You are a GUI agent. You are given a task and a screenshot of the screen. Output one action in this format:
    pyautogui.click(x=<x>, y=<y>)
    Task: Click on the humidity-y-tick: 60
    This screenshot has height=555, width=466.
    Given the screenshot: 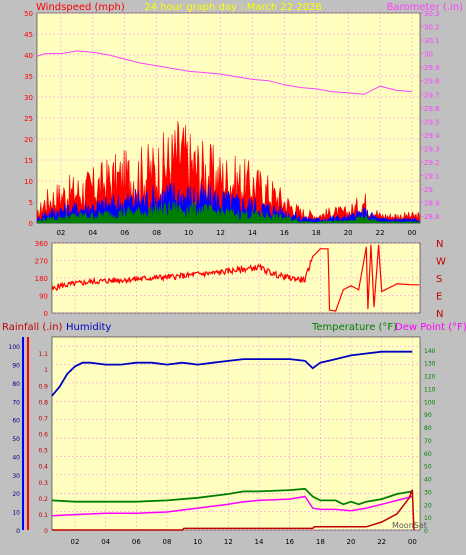 What is the action you would take?
    pyautogui.click(x=16, y=421)
    